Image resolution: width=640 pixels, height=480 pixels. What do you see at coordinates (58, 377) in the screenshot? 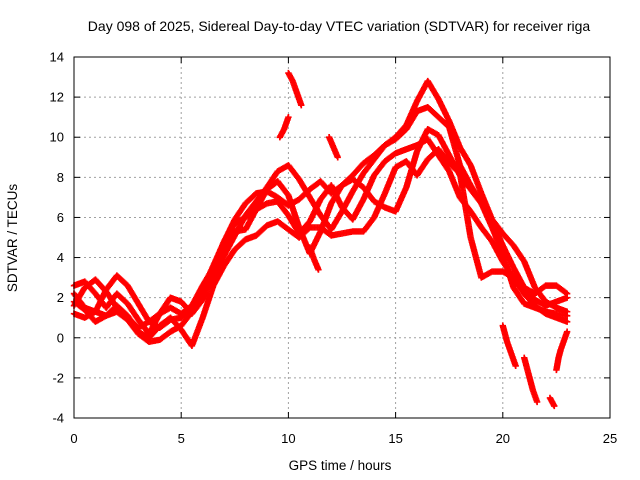
I see `y-tick-label: -2` at bounding box center [58, 377].